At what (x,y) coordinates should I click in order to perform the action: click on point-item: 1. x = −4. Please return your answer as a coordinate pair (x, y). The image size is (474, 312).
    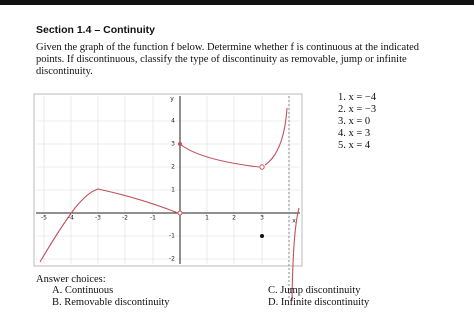
    Looking at the image, I should click on (357, 97).